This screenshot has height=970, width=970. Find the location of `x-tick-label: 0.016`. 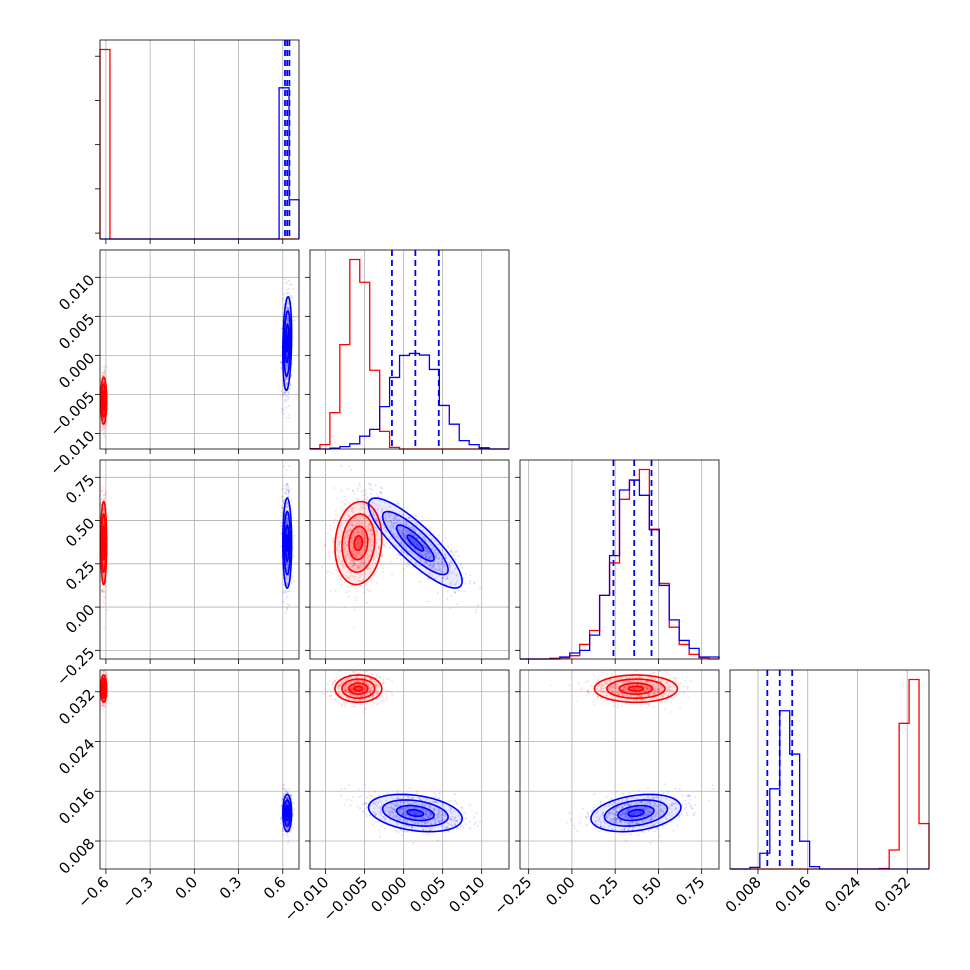

x-tick-label: 0.016 is located at coordinates (792, 894).